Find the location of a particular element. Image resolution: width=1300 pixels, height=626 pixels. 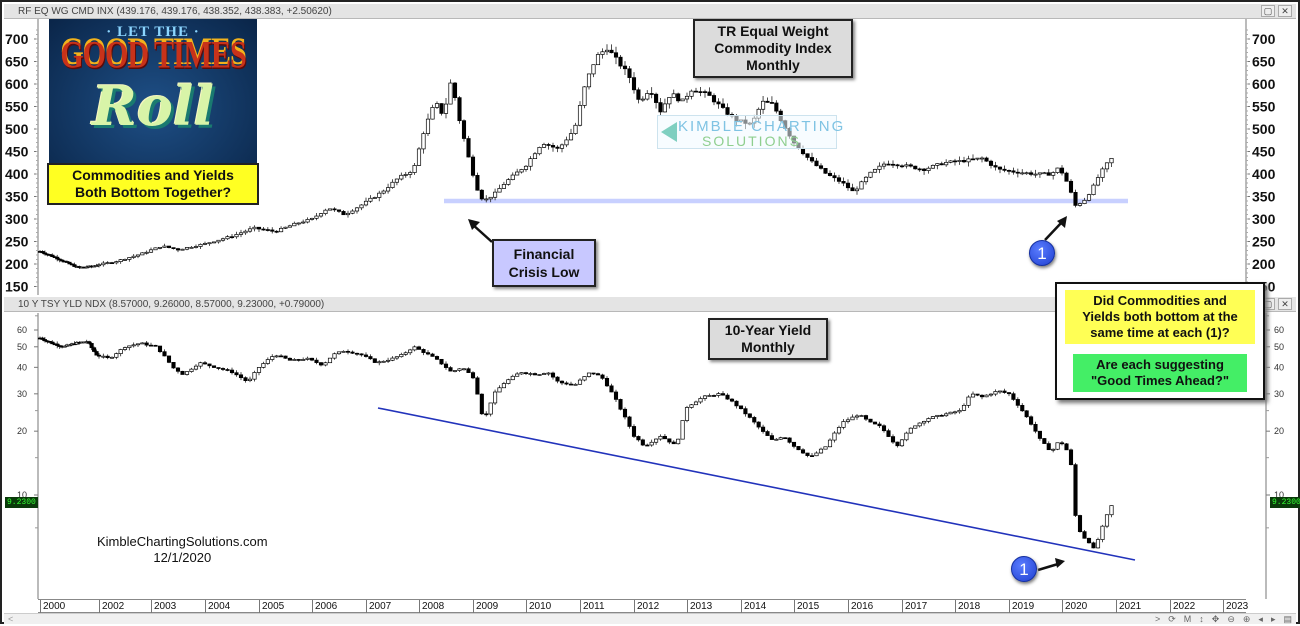

bottom-y-tick-right: 20 is located at coordinates (1279, 431).